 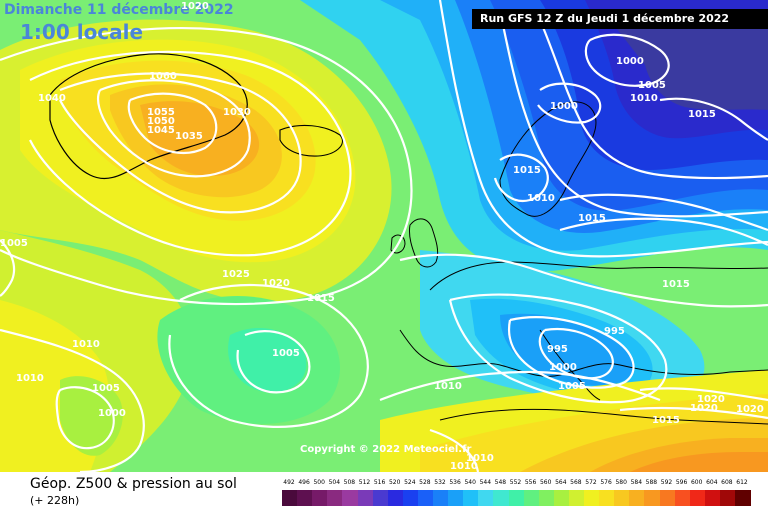 I want to click on legend-value: 528, so click(x=425, y=482).